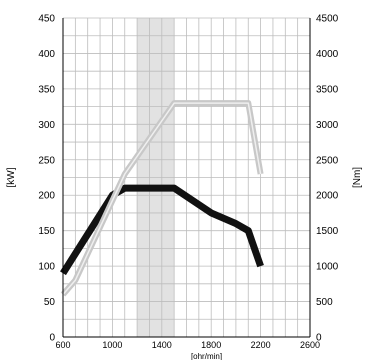 Image resolution: width=368 pixels, height=360 pixels. I want to click on y-tick-label-left: 450, so click(46, 19).